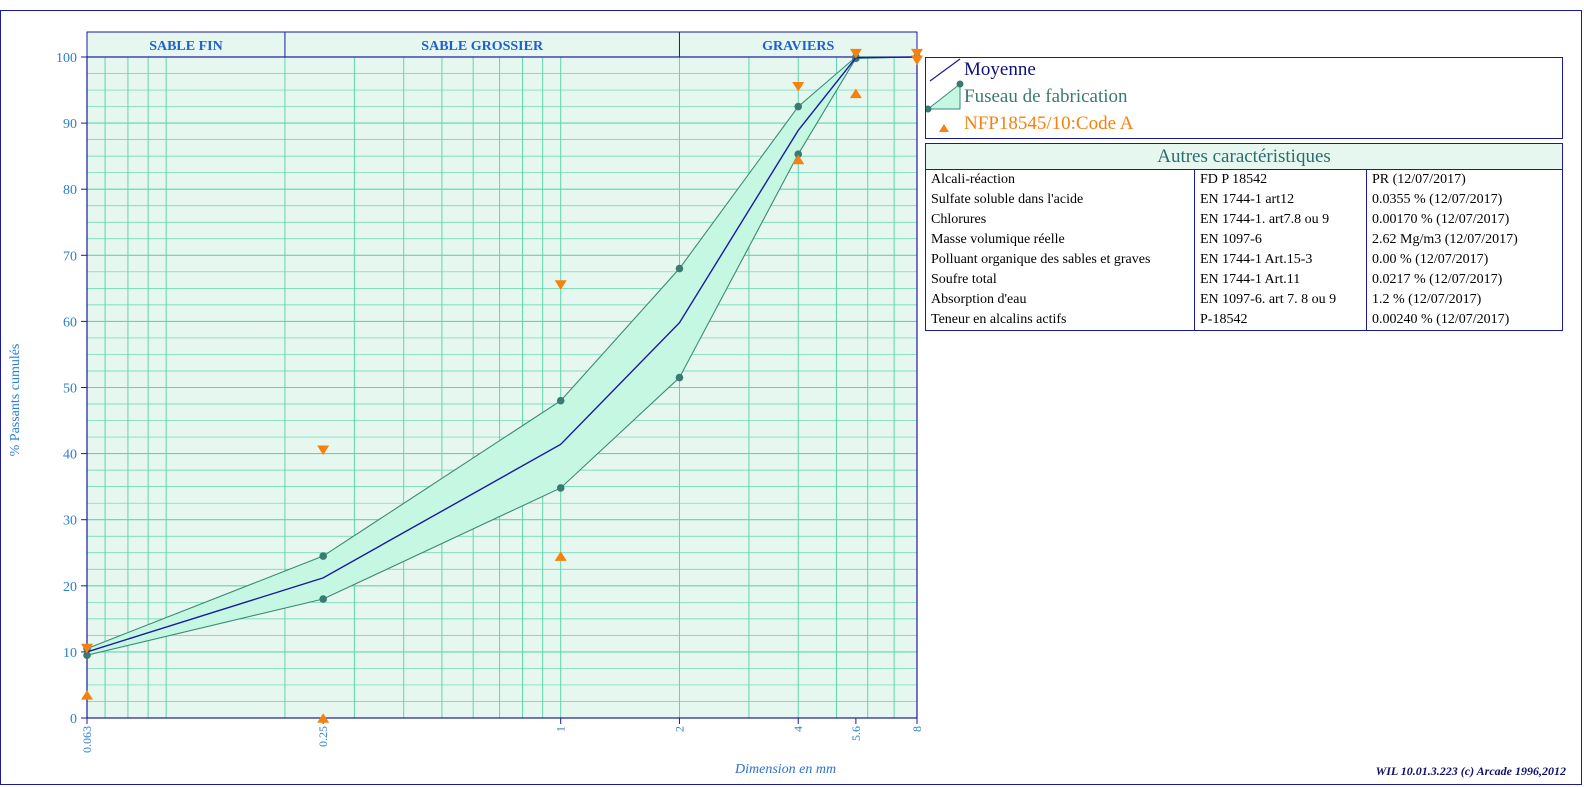  Describe the element at coordinates (1280, 220) in the screenshot. I see `test-method: EN 1744-1. art7.8 ou 9` at that location.